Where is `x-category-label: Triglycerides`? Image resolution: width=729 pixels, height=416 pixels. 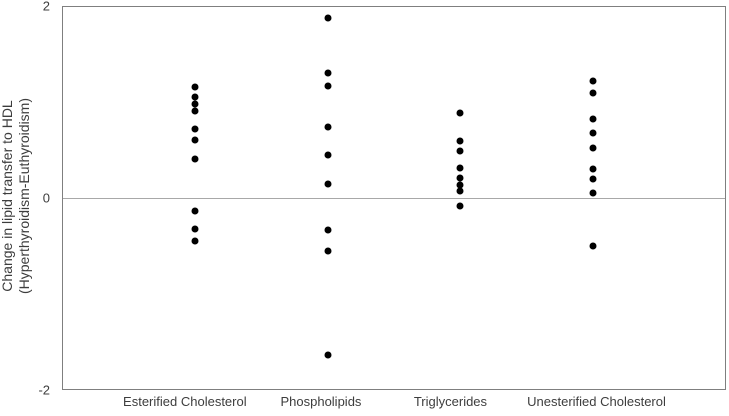
x-category-label: Triglycerides is located at coordinates (450, 401).